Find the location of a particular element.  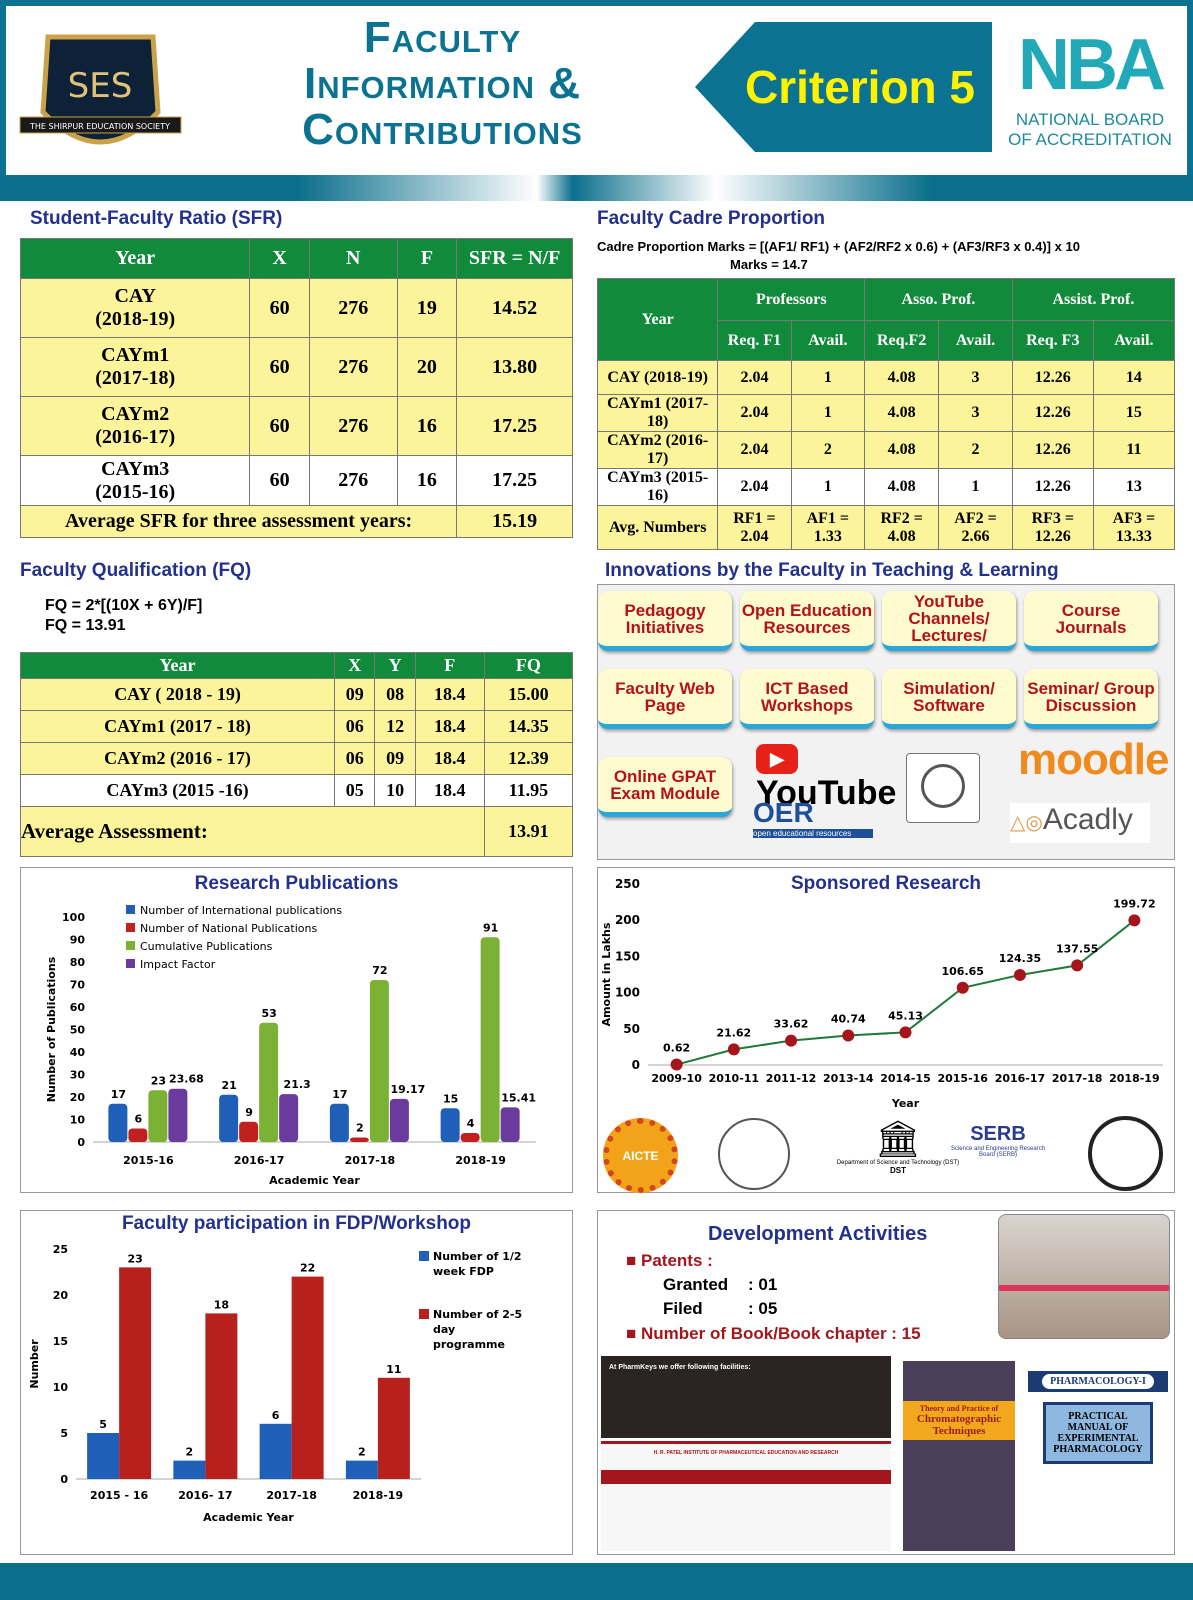

y-tick-label: 15 is located at coordinates (60, 1341).